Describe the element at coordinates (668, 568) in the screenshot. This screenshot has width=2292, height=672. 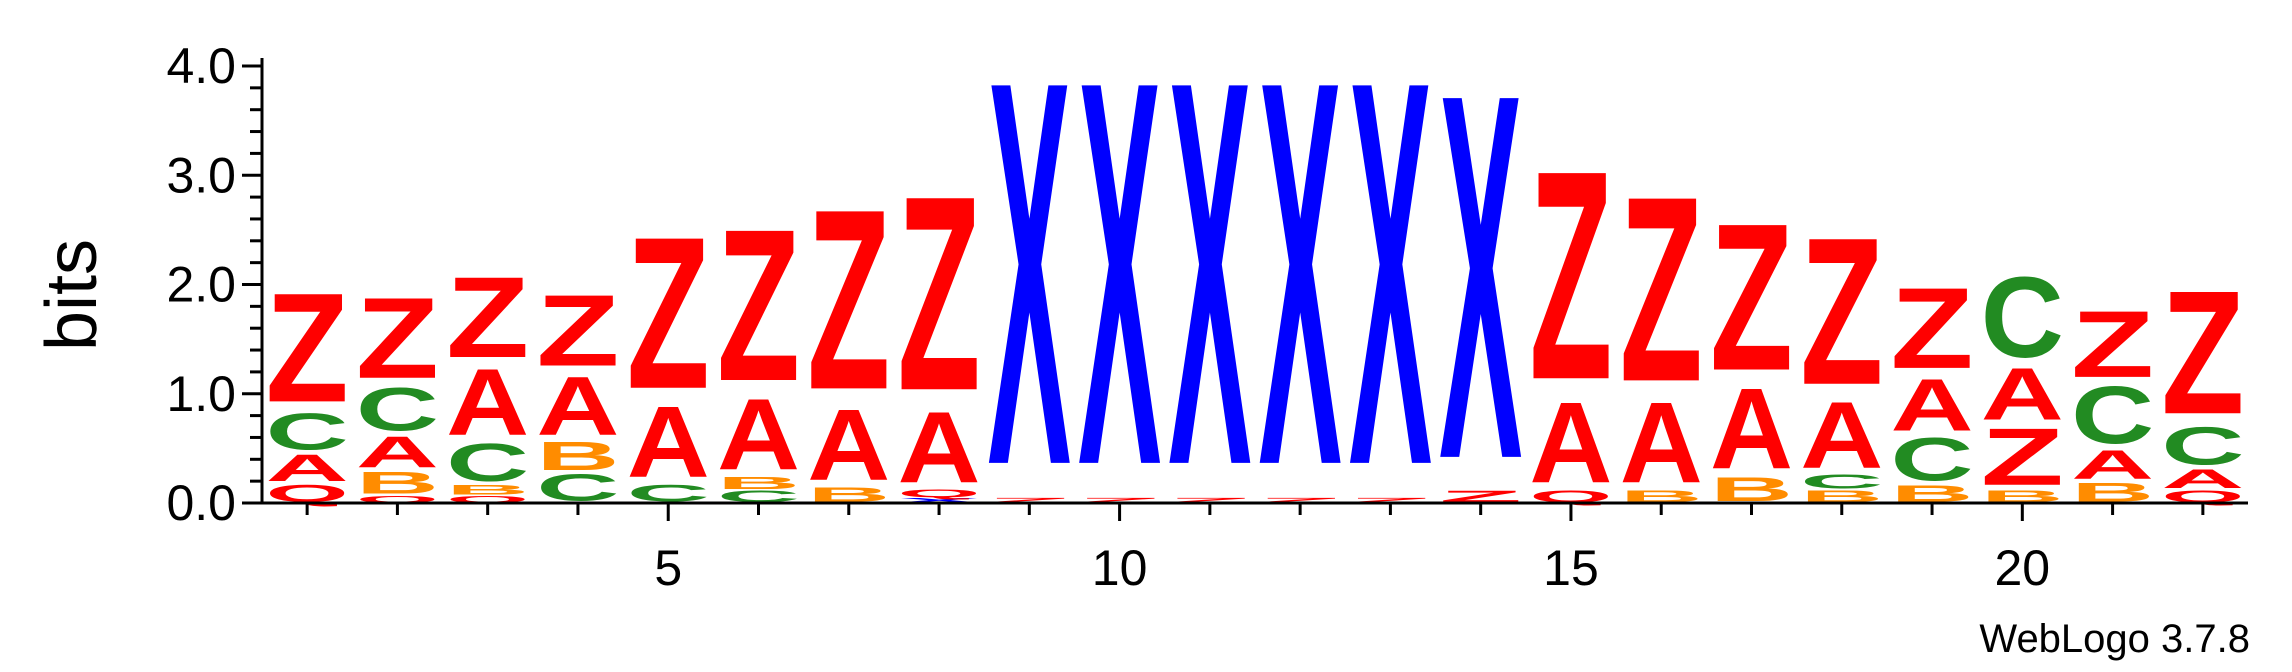
I see `x-tick-label: 5` at that location.